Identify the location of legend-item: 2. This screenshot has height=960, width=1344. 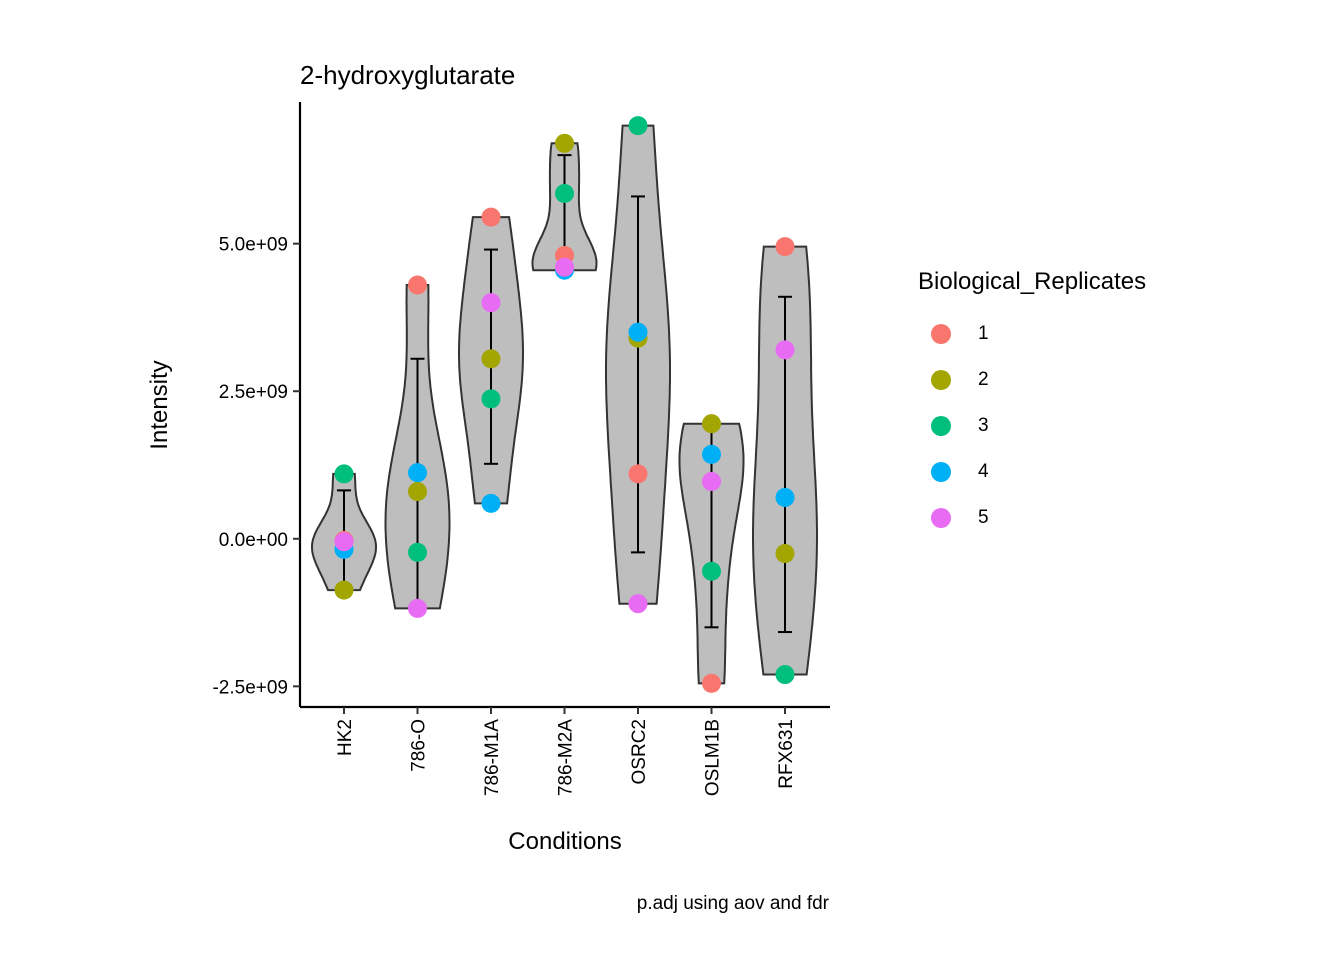
(978, 381).